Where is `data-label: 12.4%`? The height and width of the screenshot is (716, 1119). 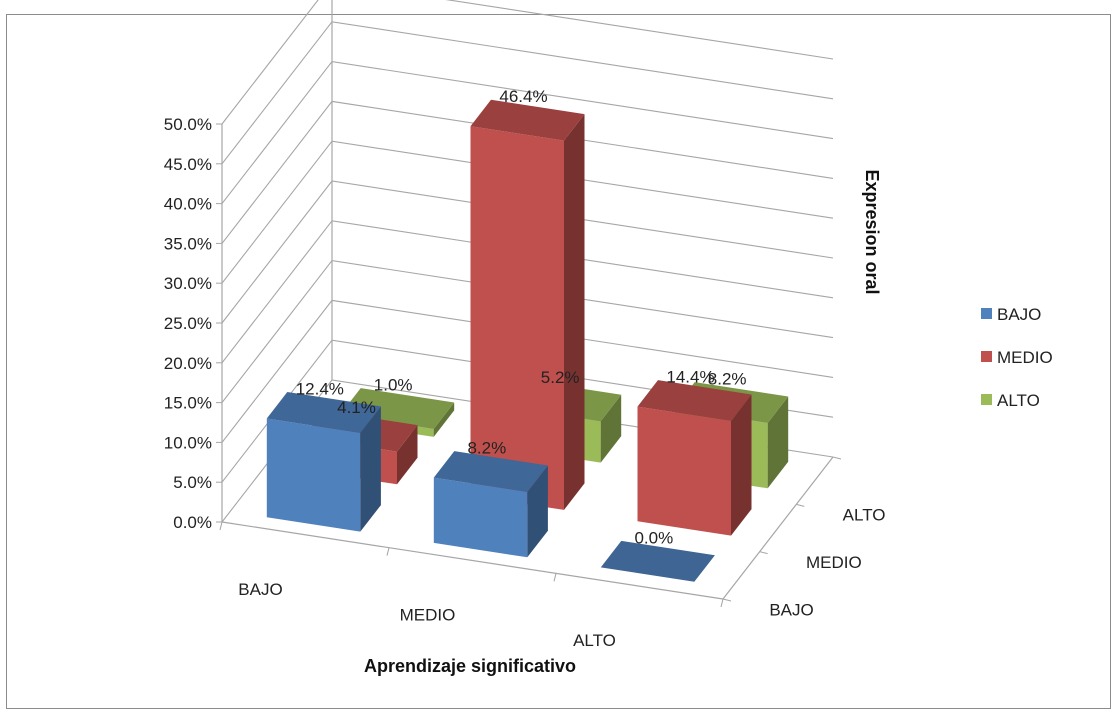 data-label: 12.4% is located at coordinates (320, 388).